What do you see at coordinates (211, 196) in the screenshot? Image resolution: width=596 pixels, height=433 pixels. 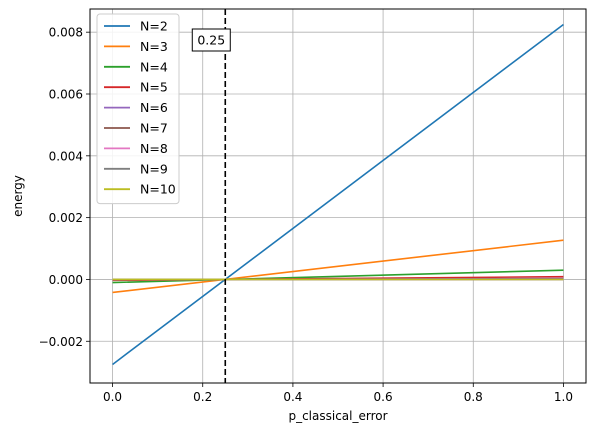 I see `annotations: 0.25` at bounding box center [211, 196].